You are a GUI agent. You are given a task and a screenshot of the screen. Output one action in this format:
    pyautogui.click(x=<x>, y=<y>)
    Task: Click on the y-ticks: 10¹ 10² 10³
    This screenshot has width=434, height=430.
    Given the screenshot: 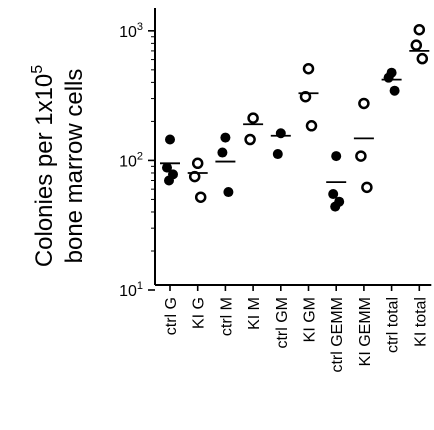 What is the action you would take?
    pyautogui.click(x=137, y=160)
    